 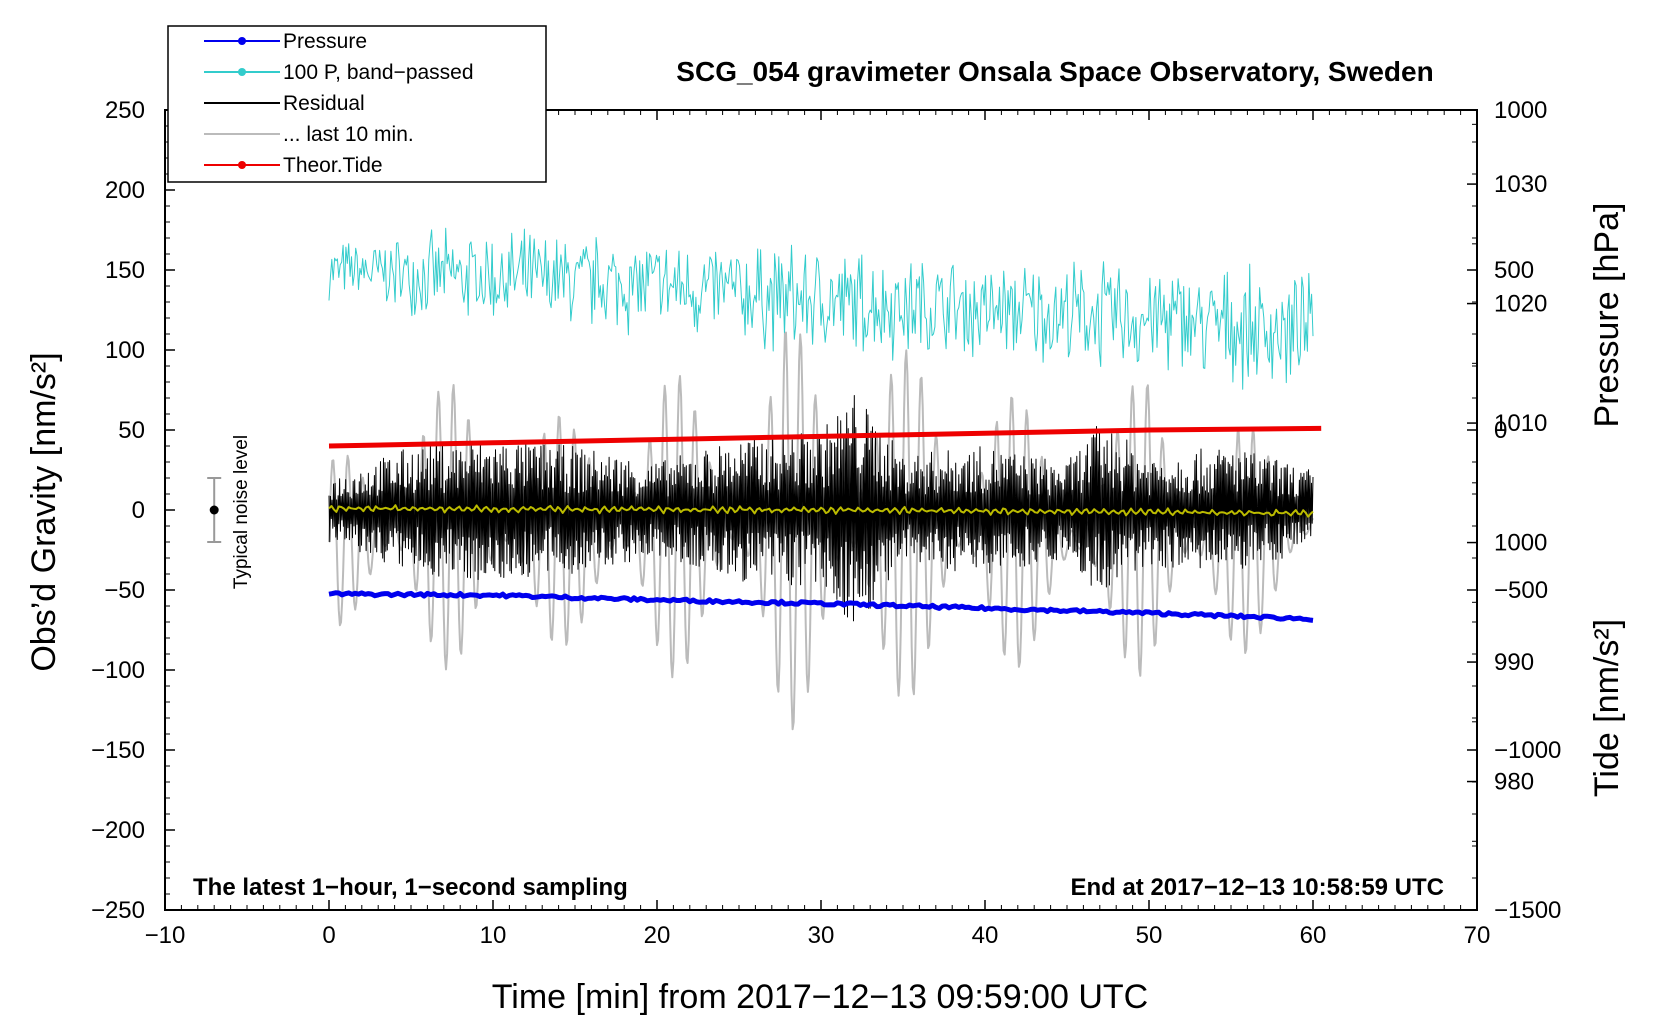 I want to click on legend-label-100-p-band-passed: 100 P, band−passed, so click(x=378, y=72).